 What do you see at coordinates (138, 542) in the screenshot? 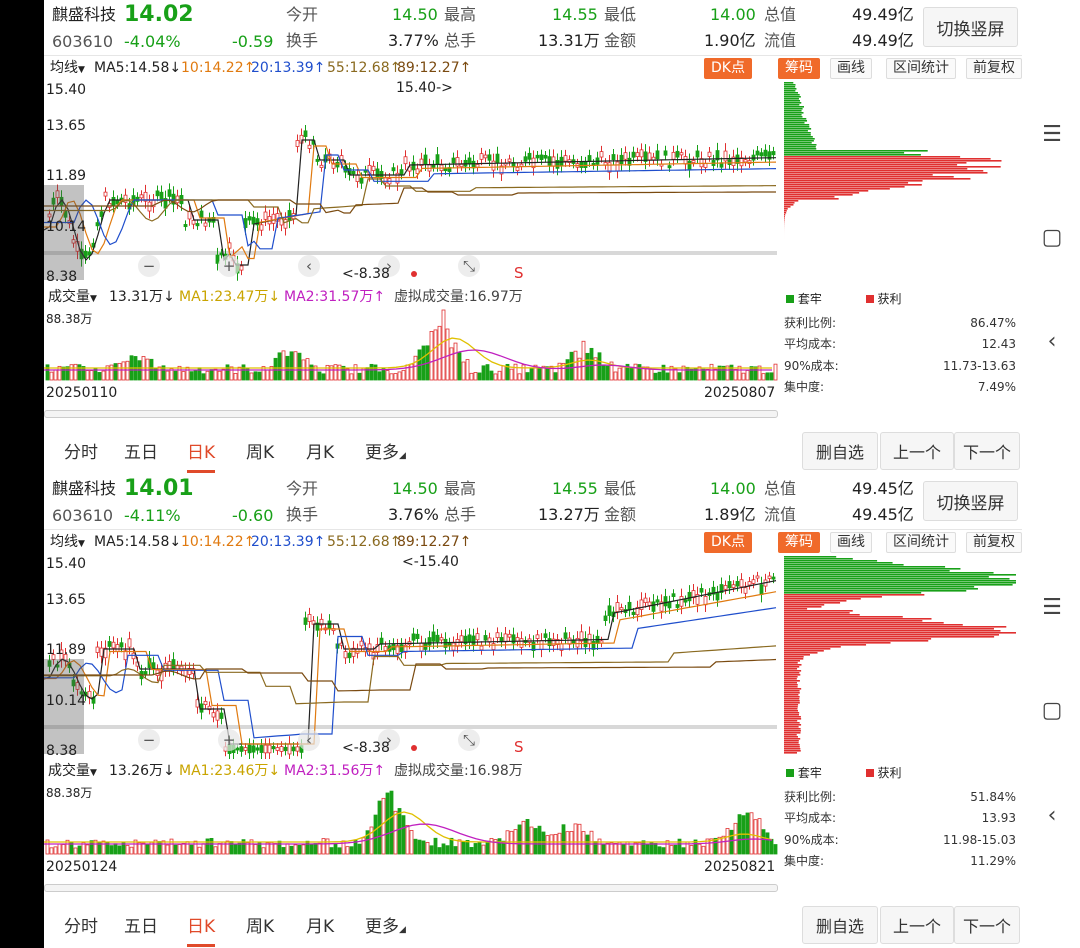
I see `ma5-value: MA5:14.58↓` at bounding box center [138, 542].